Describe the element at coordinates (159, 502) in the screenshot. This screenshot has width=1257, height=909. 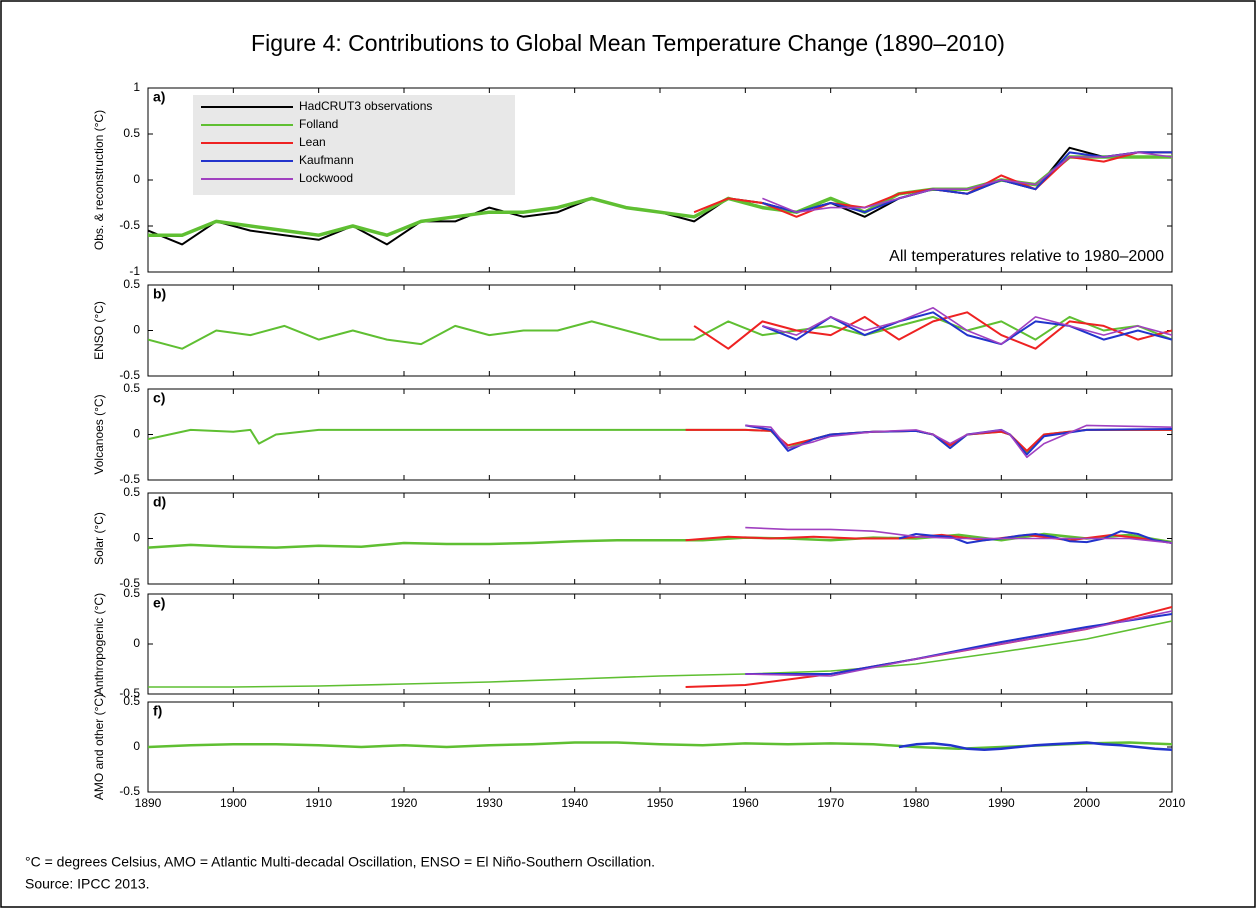
I see `panel-label: d)` at that location.